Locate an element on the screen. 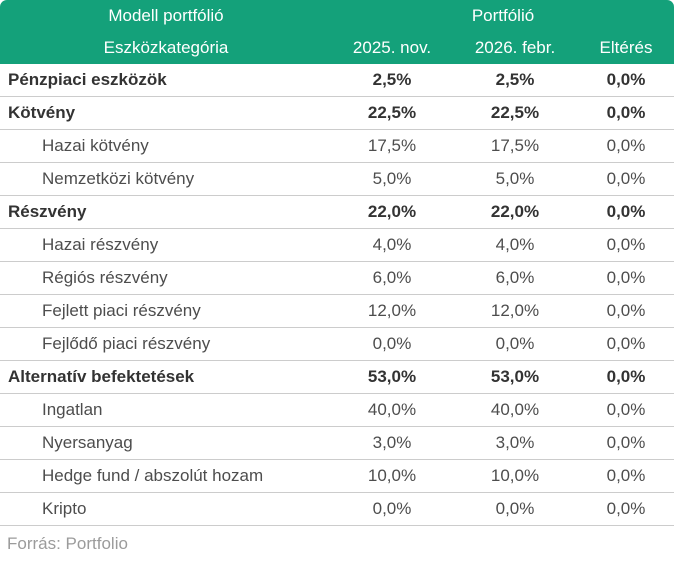 The image size is (674, 562). table-row: Nyersanyag 3,0% 3,0% 0,0% is located at coordinates (337, 443).